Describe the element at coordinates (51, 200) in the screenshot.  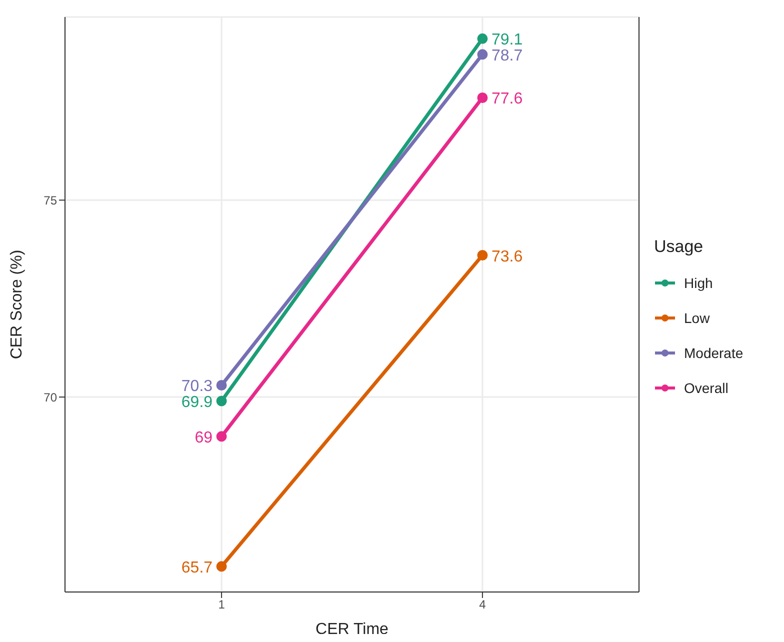
I see `y-tick-label: 75` at that location.